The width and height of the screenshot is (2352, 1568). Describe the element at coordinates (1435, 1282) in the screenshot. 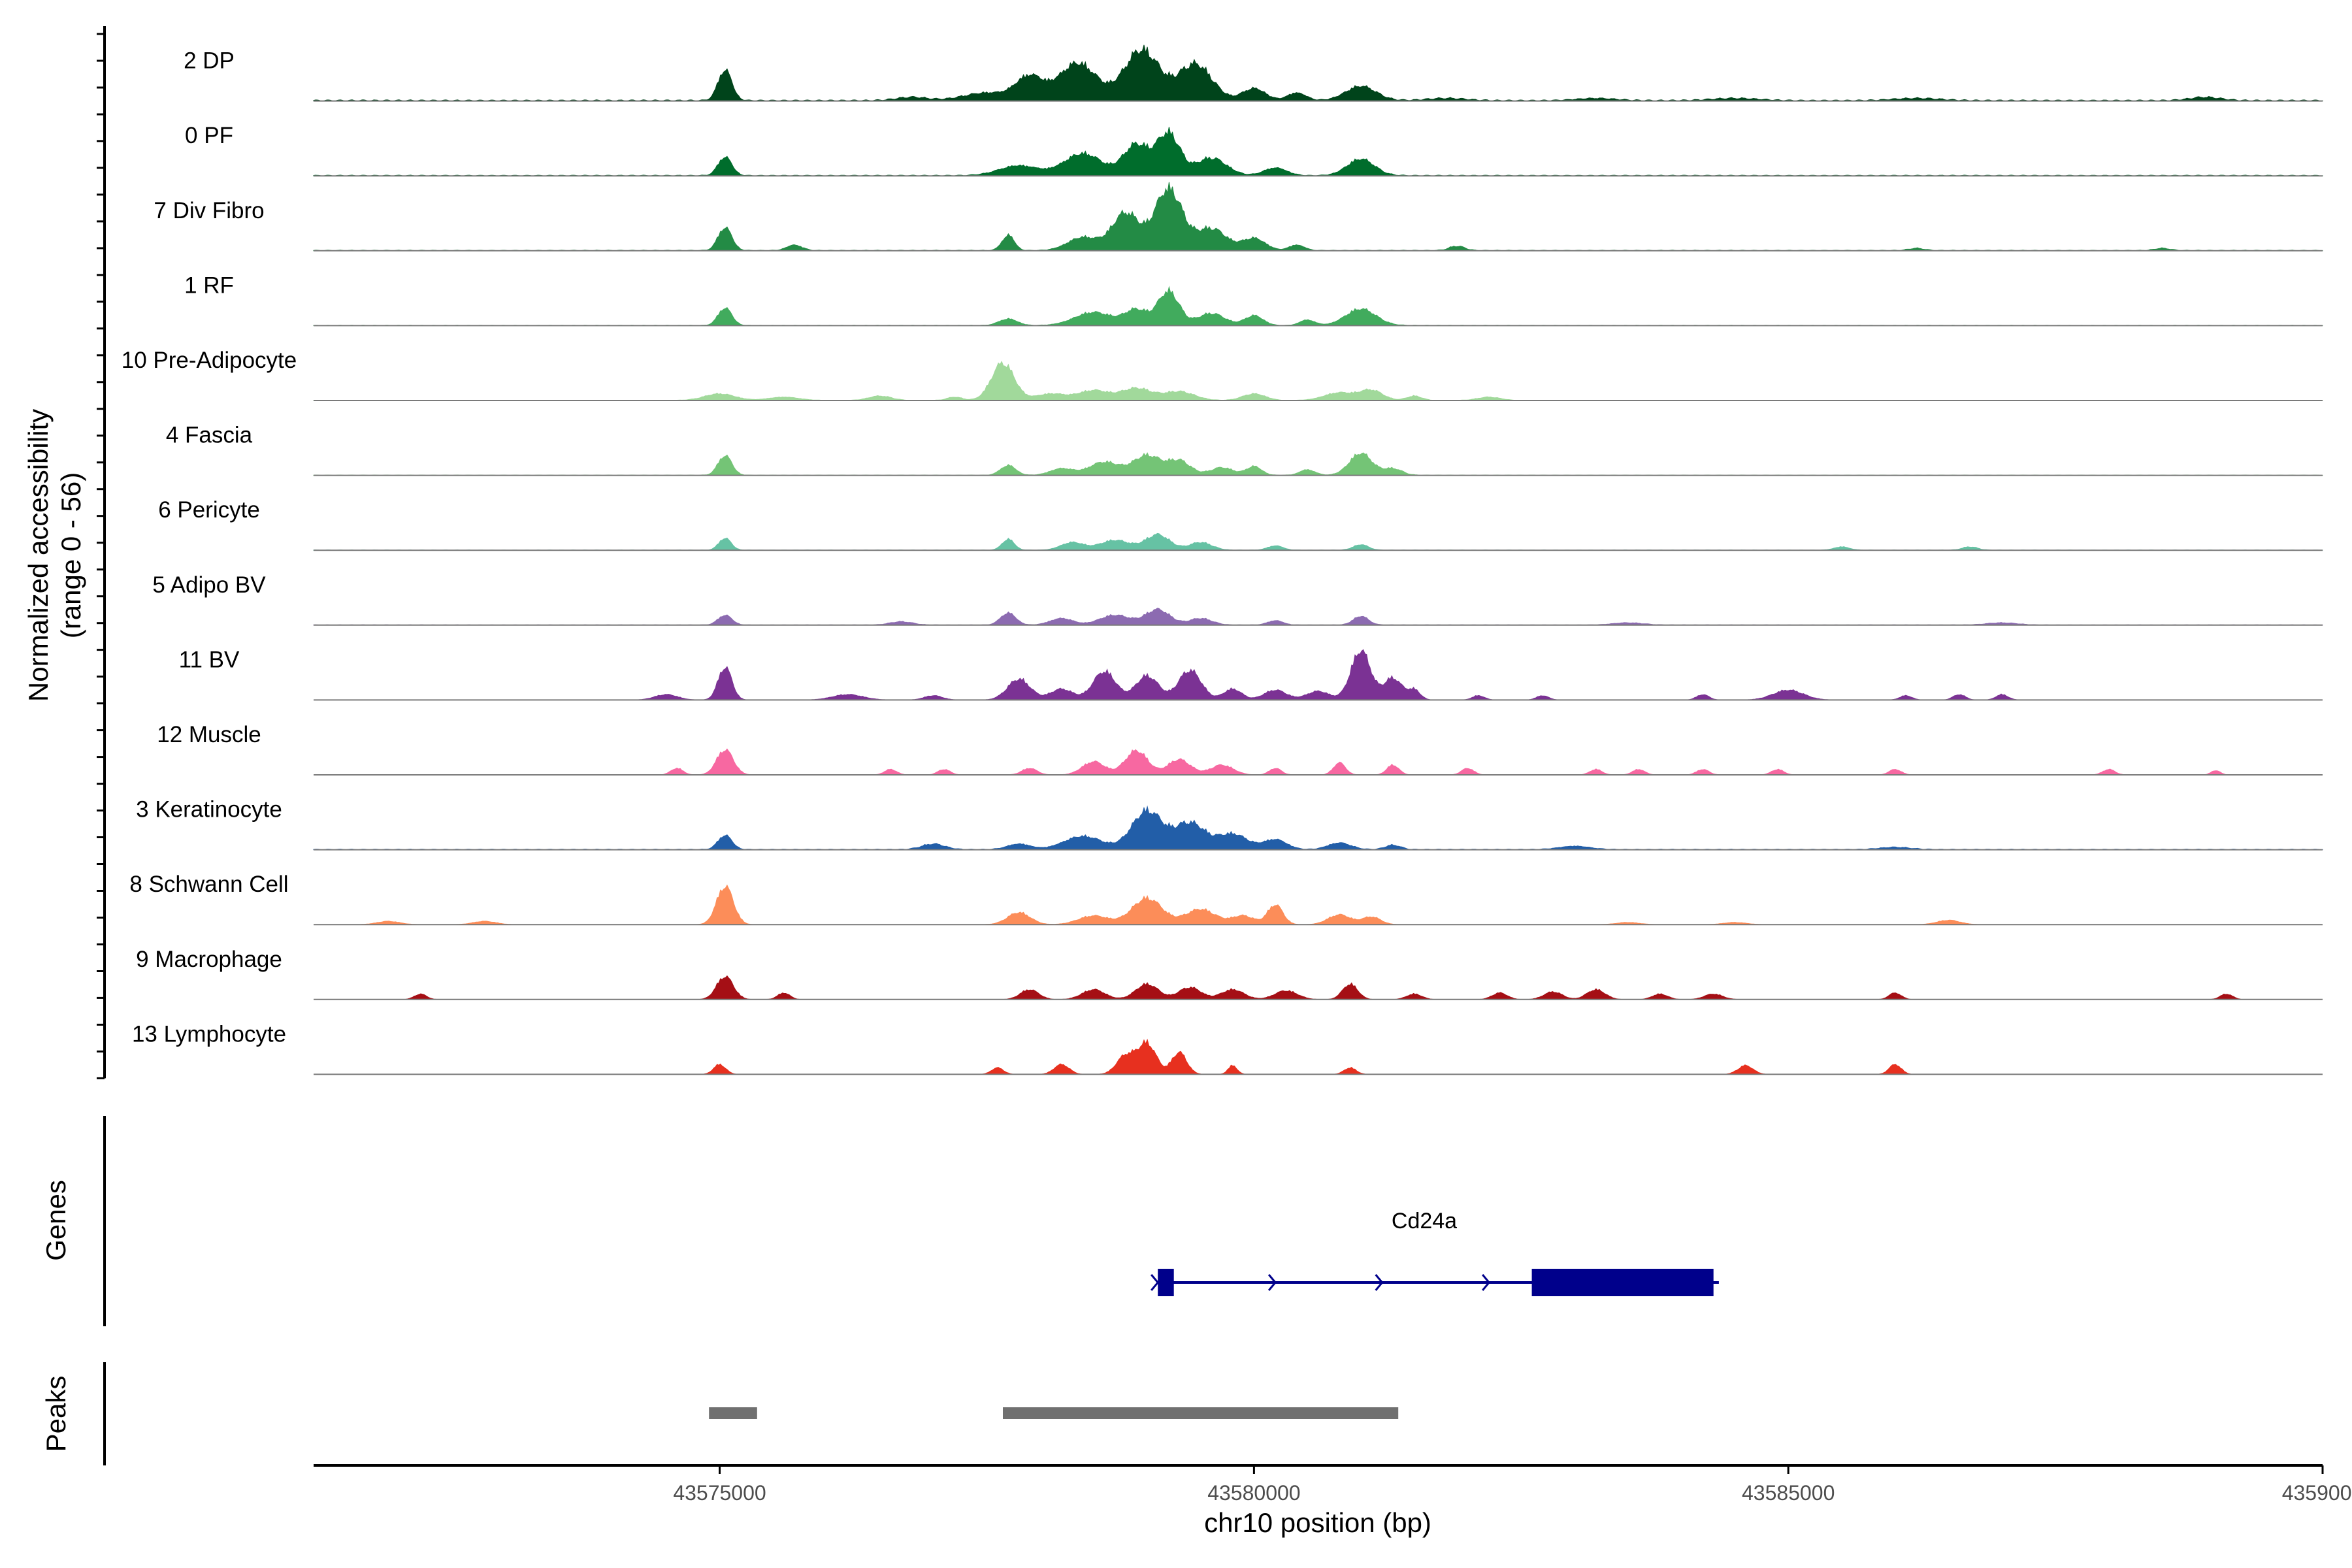

I see `gene-model` at that location.